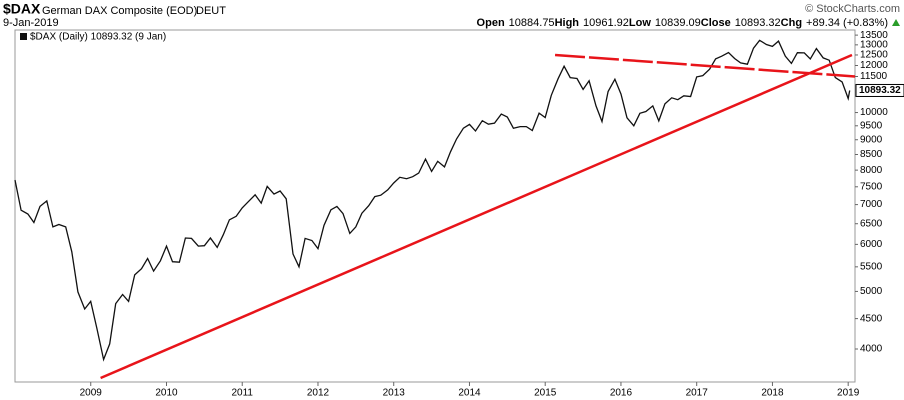 The image size is (904, 400). What do you see at coordinates (23, 36) in the screenshot?
I see `legend-swatch` at bounding box center [23, 36].